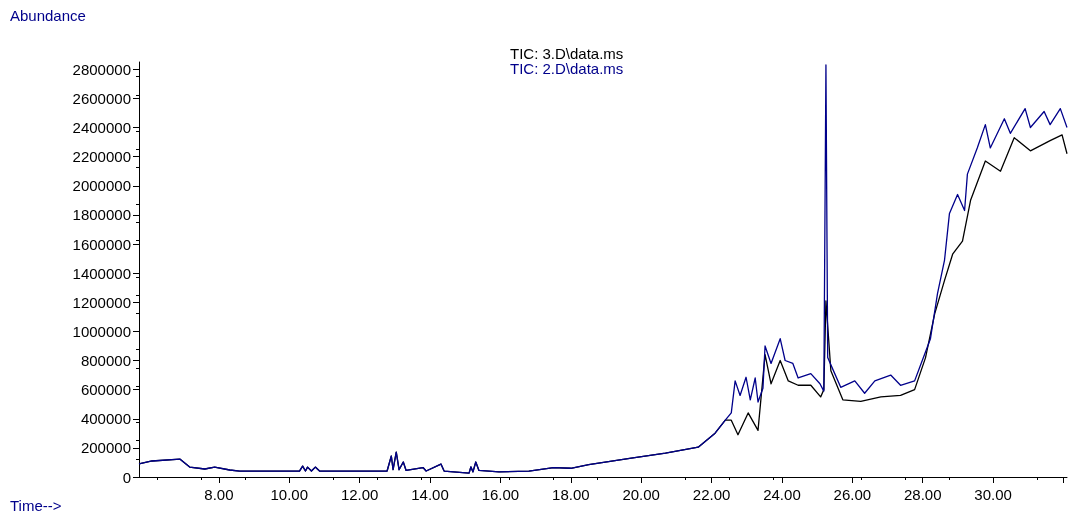  Describe the element at coordinates (126, 477) in the screenshot. I see `y-tick-label: 0` at that location.